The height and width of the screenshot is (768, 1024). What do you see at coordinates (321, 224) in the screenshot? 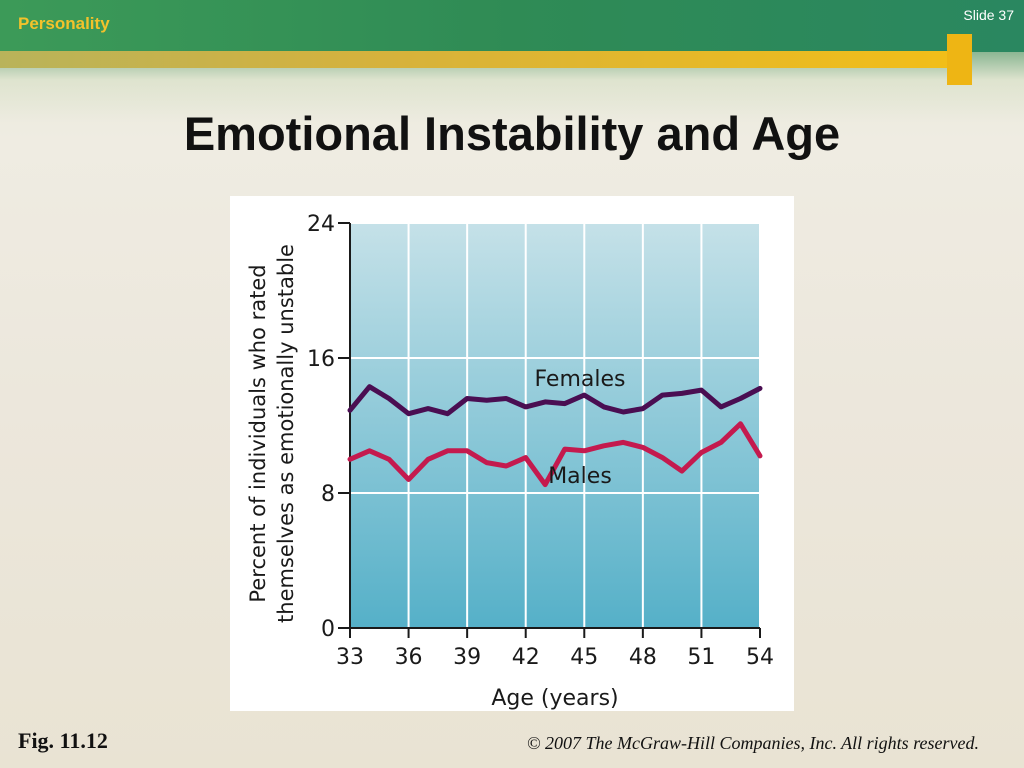
I see `y-tick-label: 24` at bounding box center [321, 224].